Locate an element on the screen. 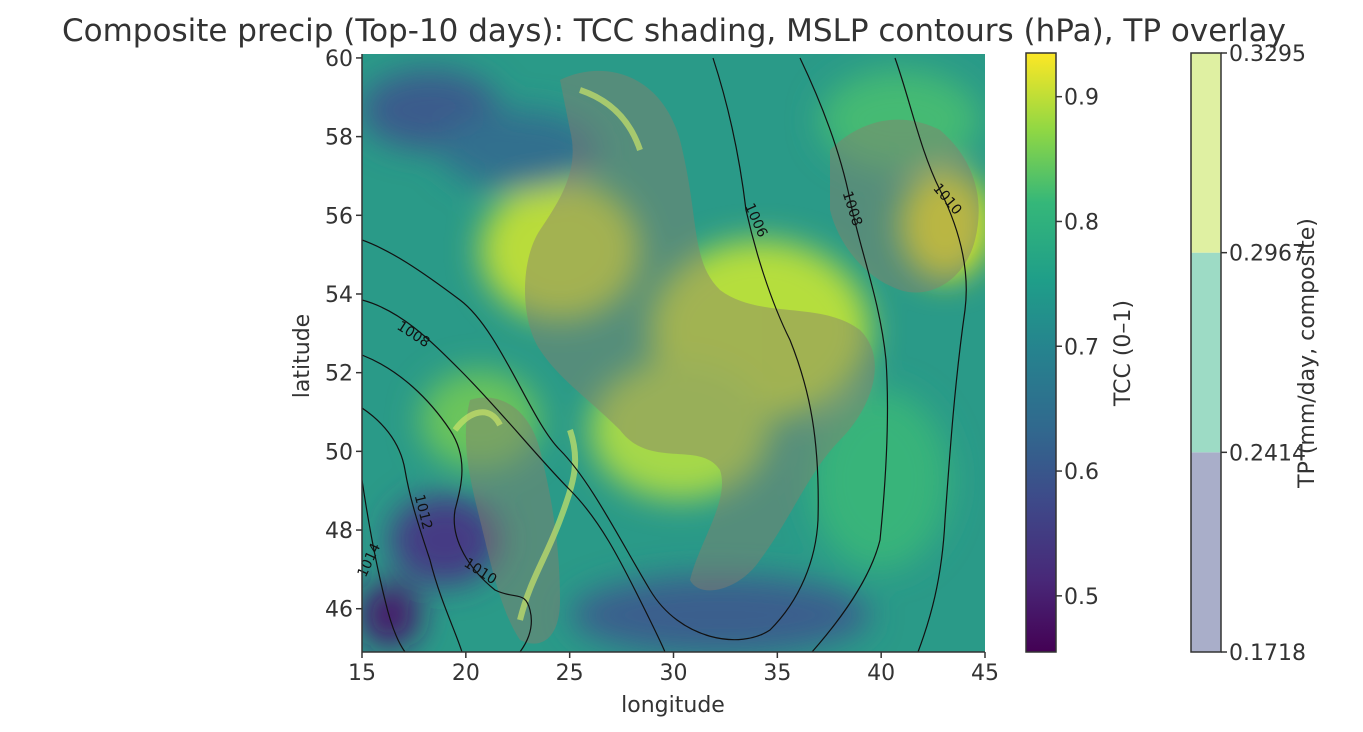 This screenshot has width=1363, height=732. tp-tick-label: 0.2414 is located at coordinates (1267, 453).